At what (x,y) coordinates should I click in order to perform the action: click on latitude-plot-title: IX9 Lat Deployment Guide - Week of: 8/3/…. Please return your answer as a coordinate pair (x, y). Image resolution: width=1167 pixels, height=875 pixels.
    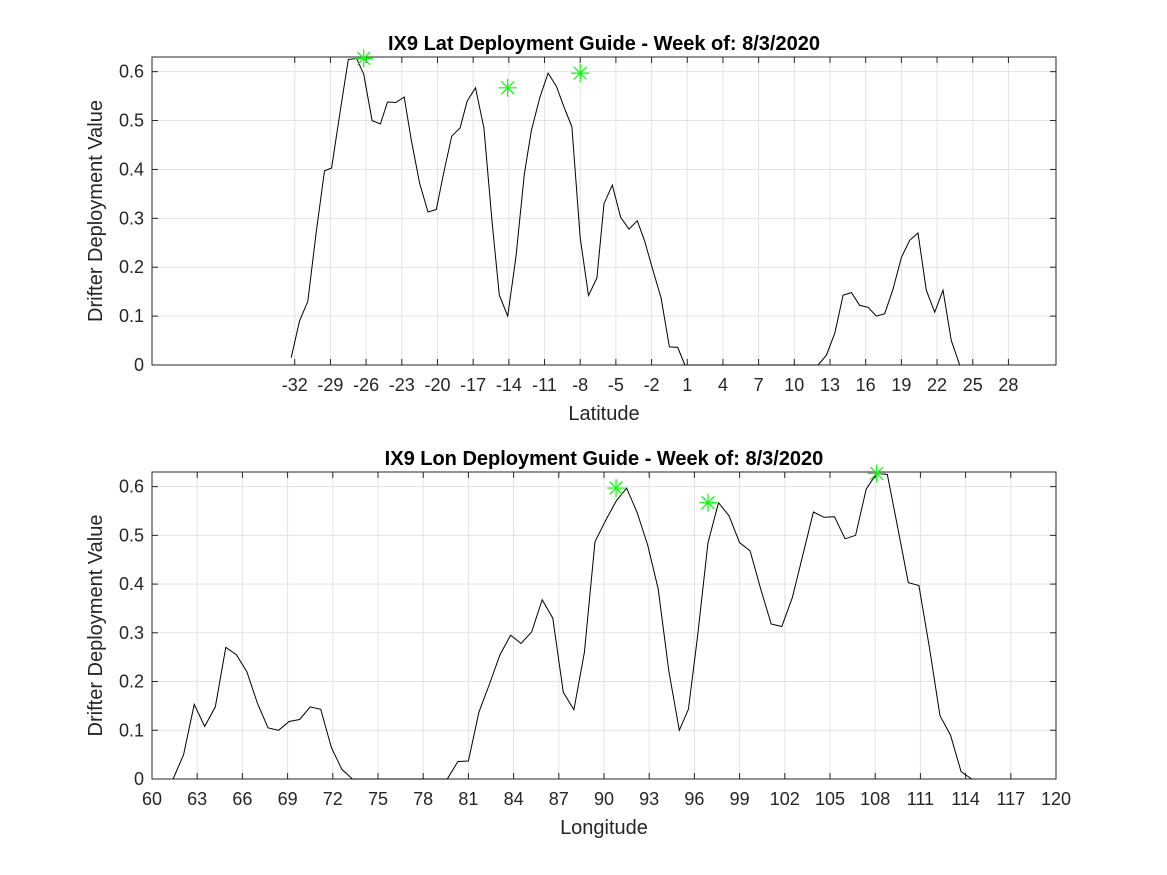
    Looking at the image, I should click on (604, 44).